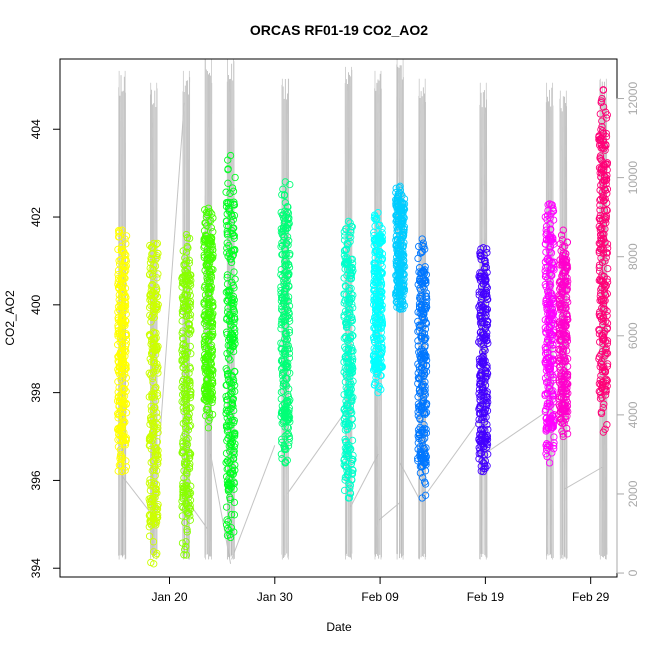 The width and height of the screenshot is (650, 650). What do you see at coordinates (186, 555) in the screenshot?
I see `series-min-RF03` at bounding box center [186, 555].